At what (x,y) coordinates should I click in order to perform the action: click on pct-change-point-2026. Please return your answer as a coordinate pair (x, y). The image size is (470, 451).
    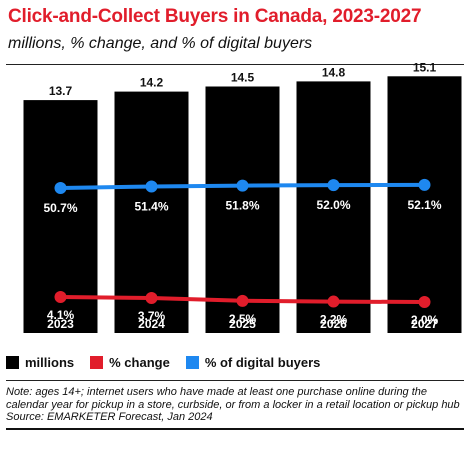
    Looking at the image, I should click on (333, 301).